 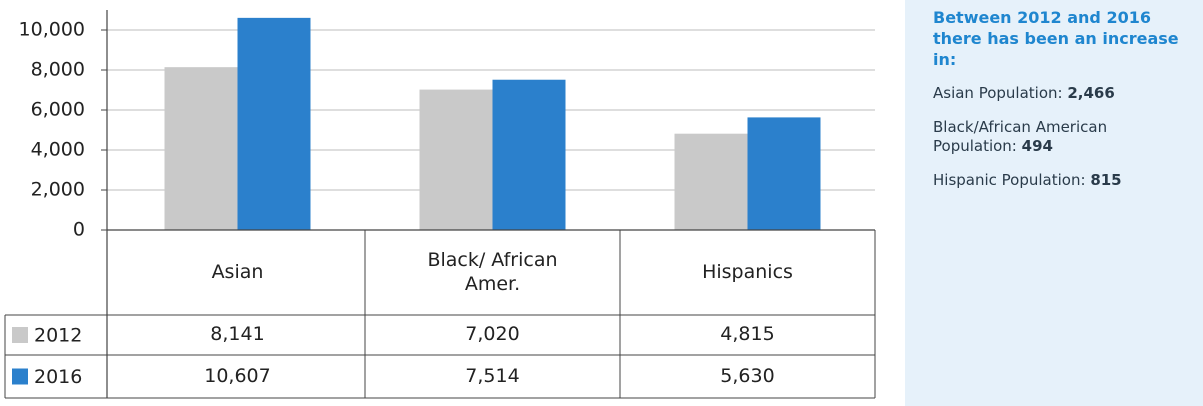 I want to click on x-category-label: Black/ African Amer., so click(x=492, y=271).